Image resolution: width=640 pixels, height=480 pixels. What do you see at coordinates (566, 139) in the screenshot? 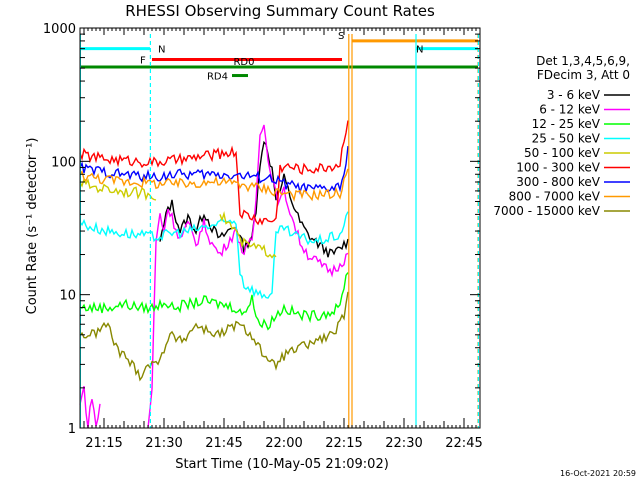
I see `legend-label-25-50-keV: 25 - 50 keV` at bounding box center [566, 139].